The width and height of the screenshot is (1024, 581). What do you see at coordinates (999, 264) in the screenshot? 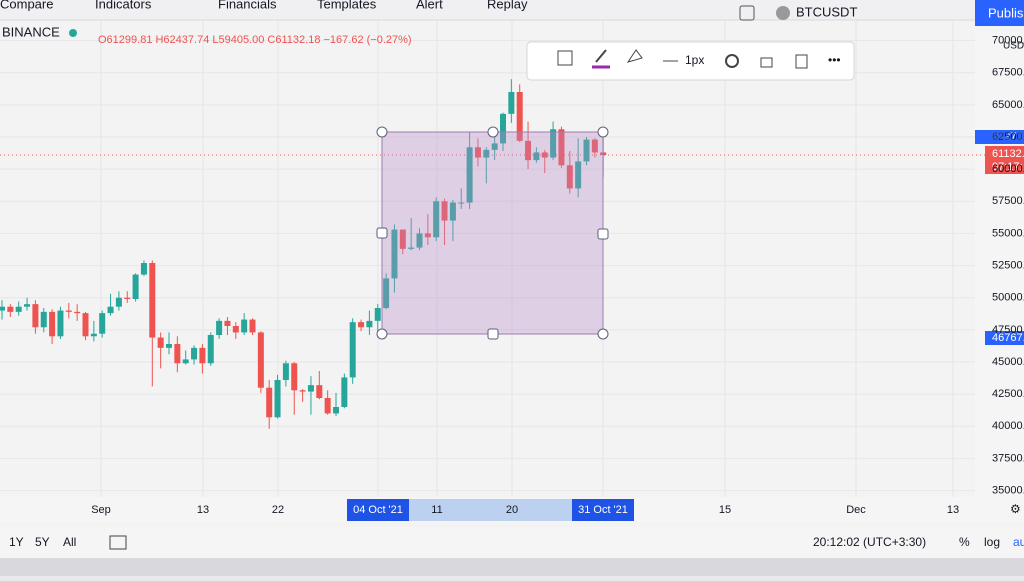
I see `price-axis` at bounding box center [999, 264].